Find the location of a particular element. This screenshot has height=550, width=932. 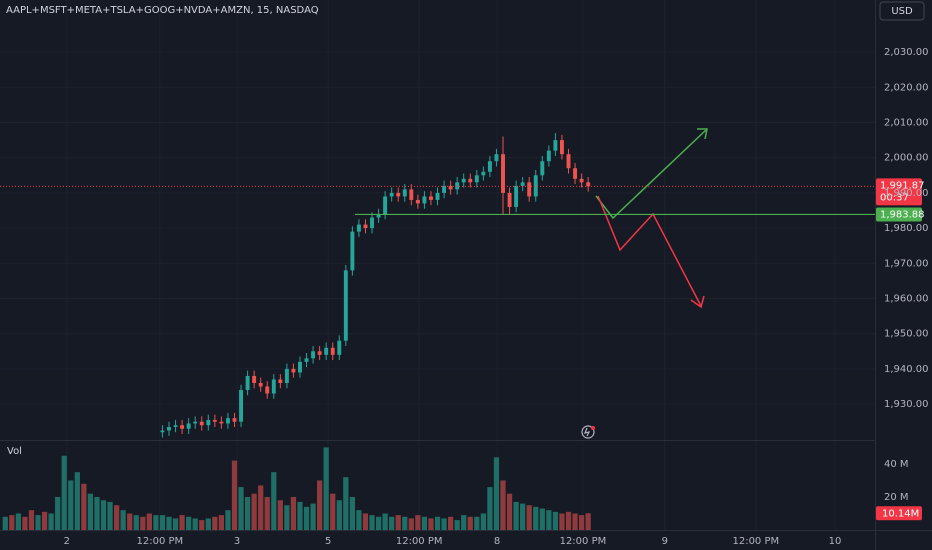

volume-tick-label: 40 M is located at coordinates (896, 464).